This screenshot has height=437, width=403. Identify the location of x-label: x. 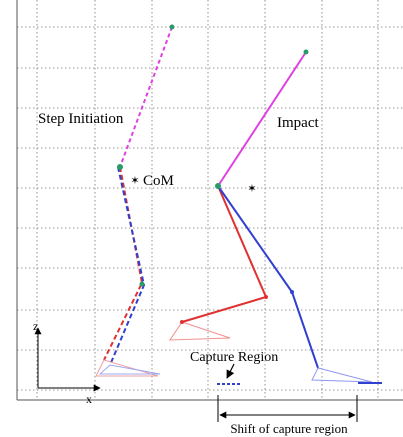
(89, 399).